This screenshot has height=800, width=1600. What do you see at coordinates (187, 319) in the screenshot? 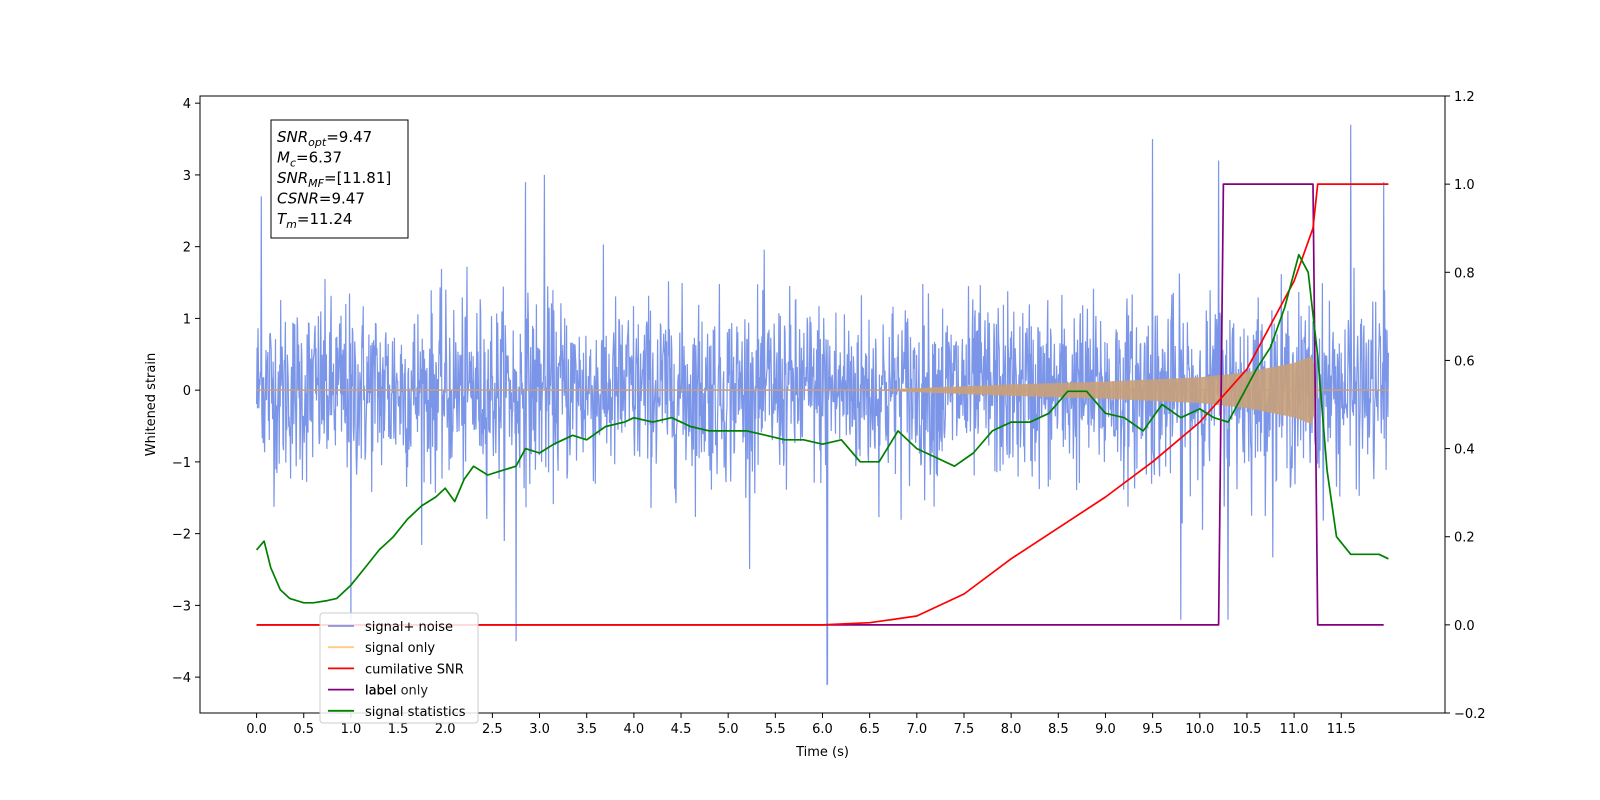
I see `y-left-tick-label: 1` at bounding box center [187, 319].